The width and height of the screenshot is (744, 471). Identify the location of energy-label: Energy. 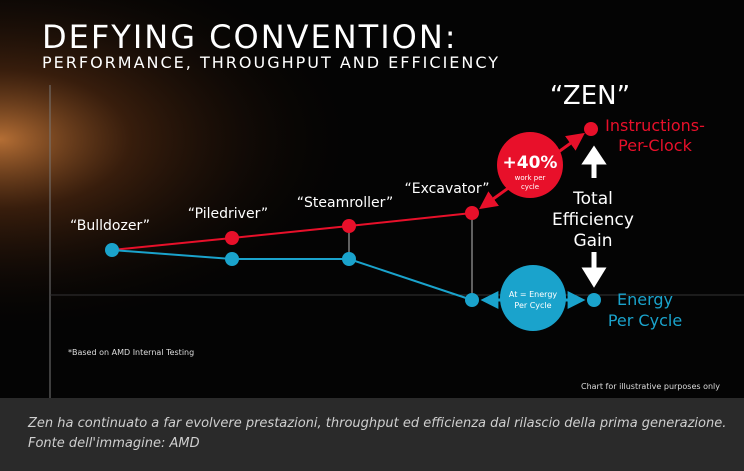
(645, 299).